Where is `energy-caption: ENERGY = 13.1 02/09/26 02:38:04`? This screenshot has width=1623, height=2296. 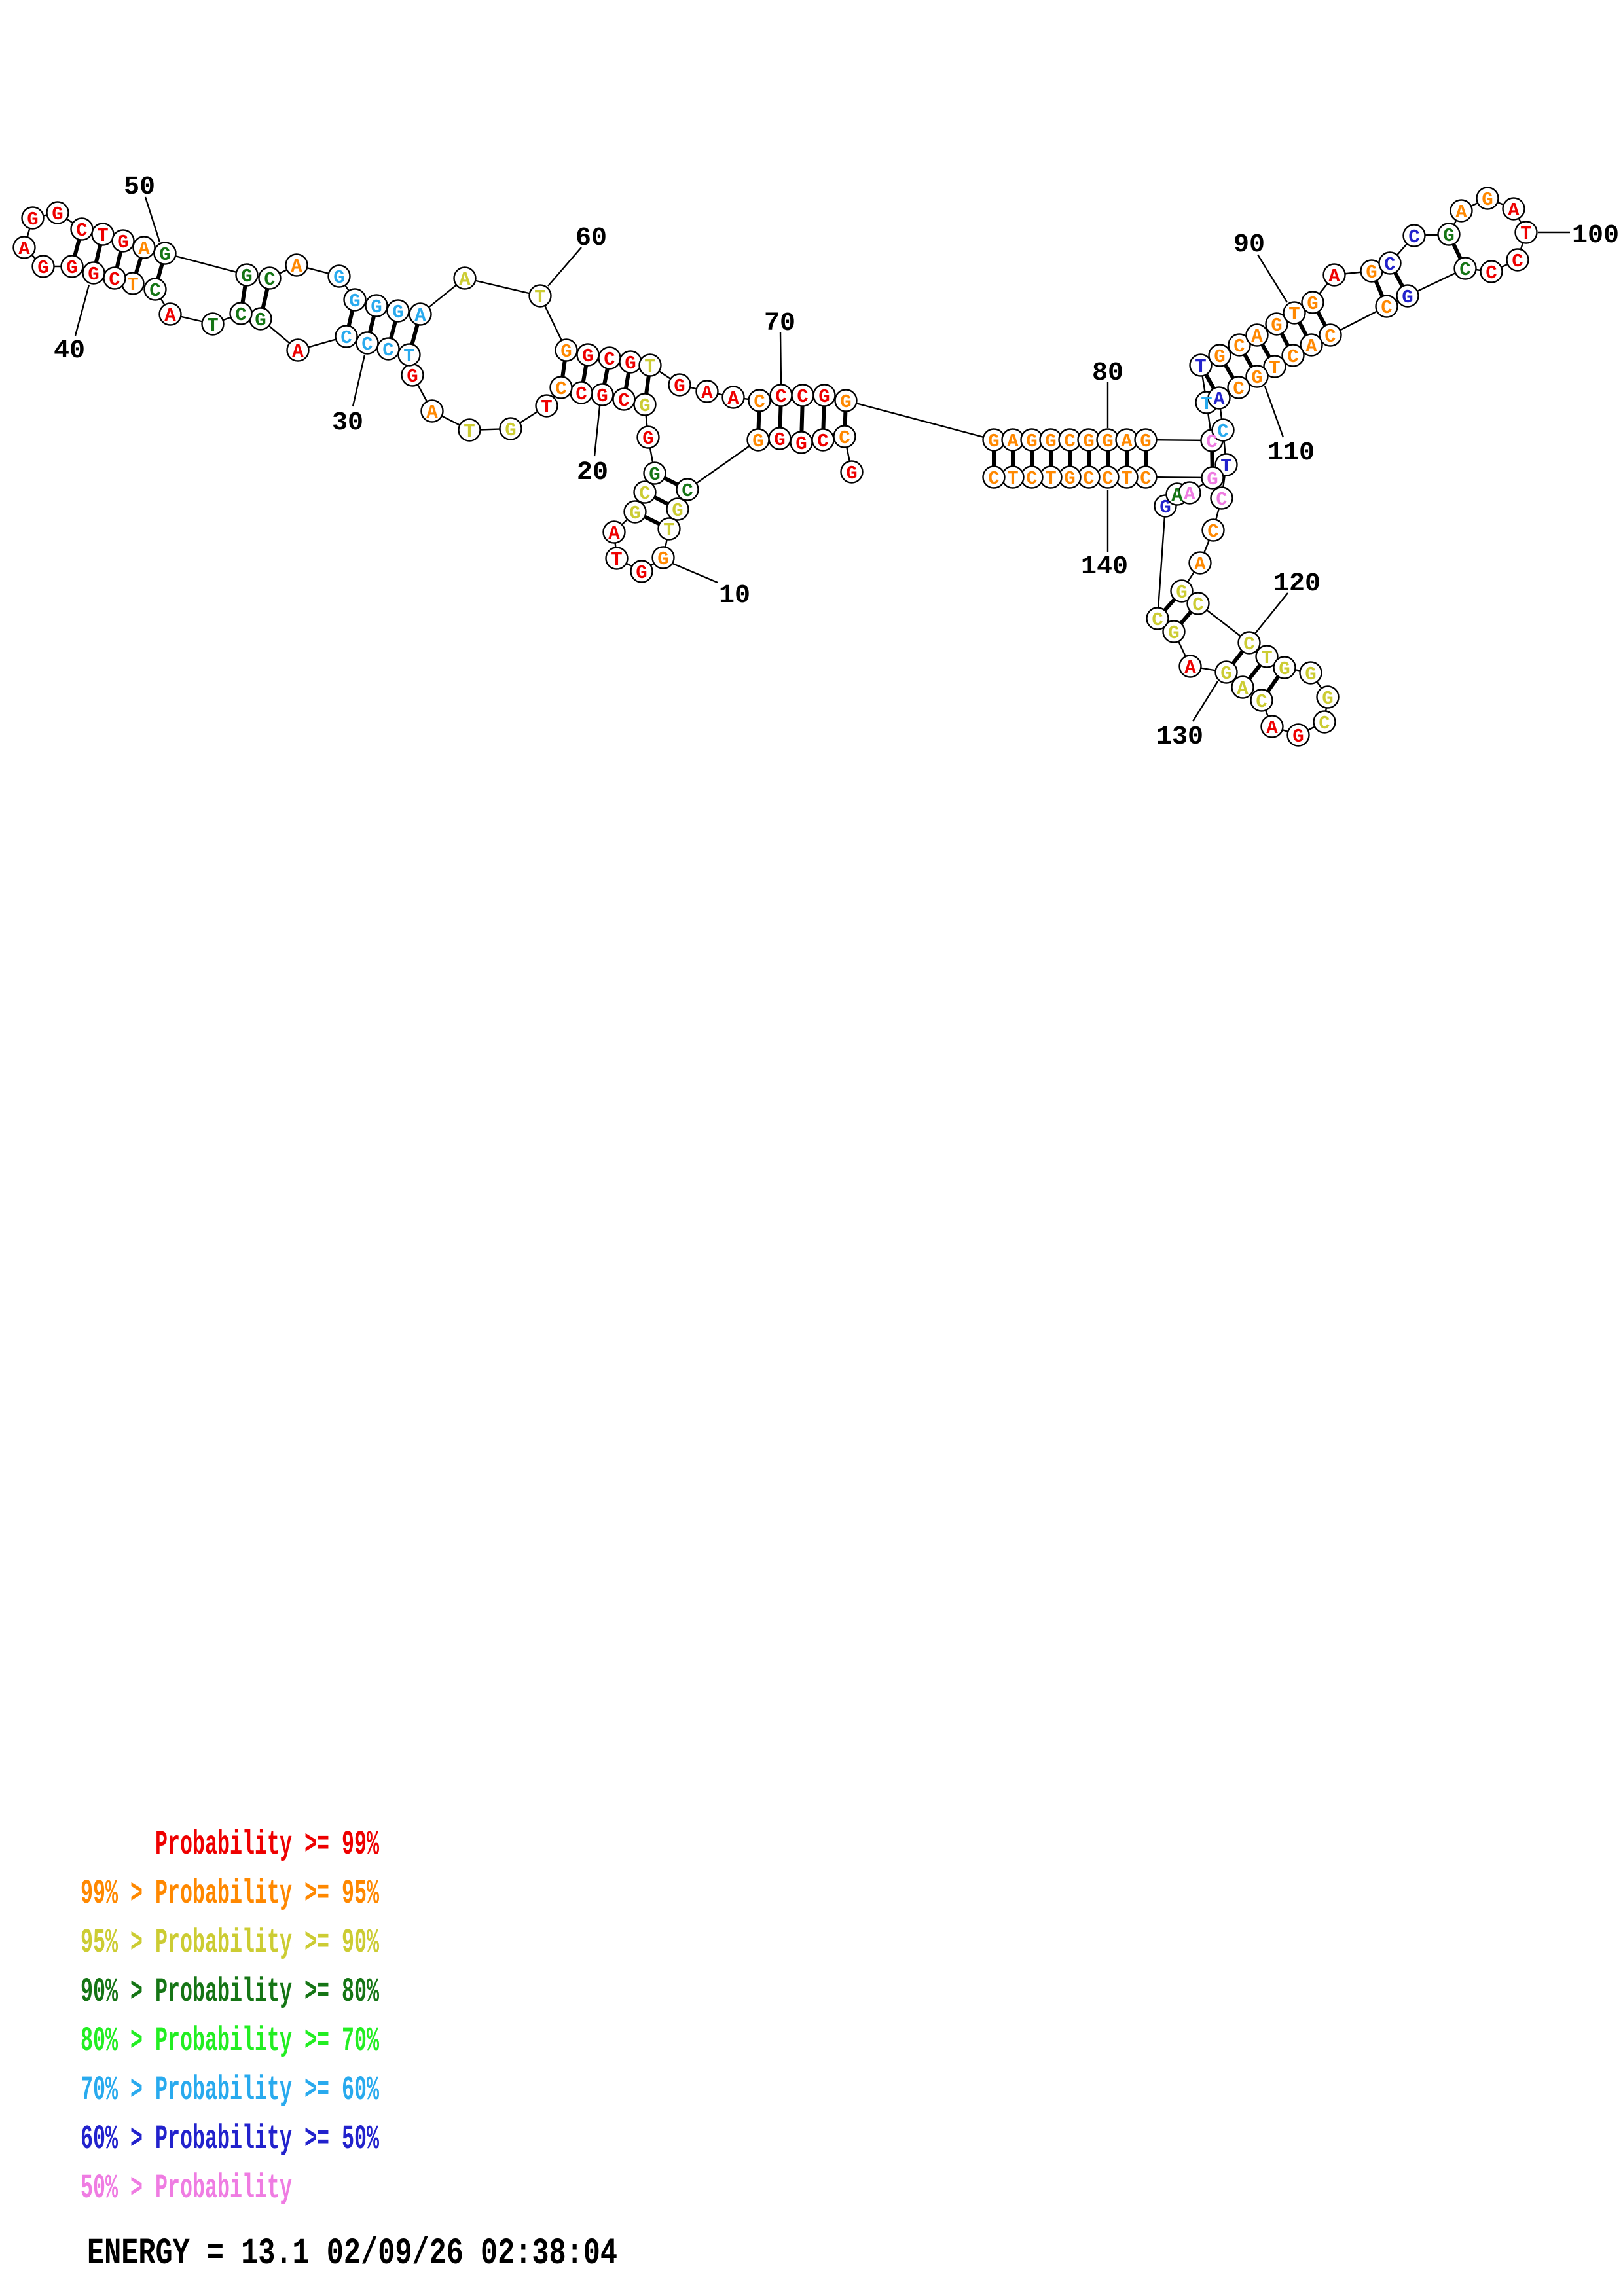 energy-caption: ENERGY = 13.1 02/09/26 02:38:04 is located at coordinates (352, 2254).